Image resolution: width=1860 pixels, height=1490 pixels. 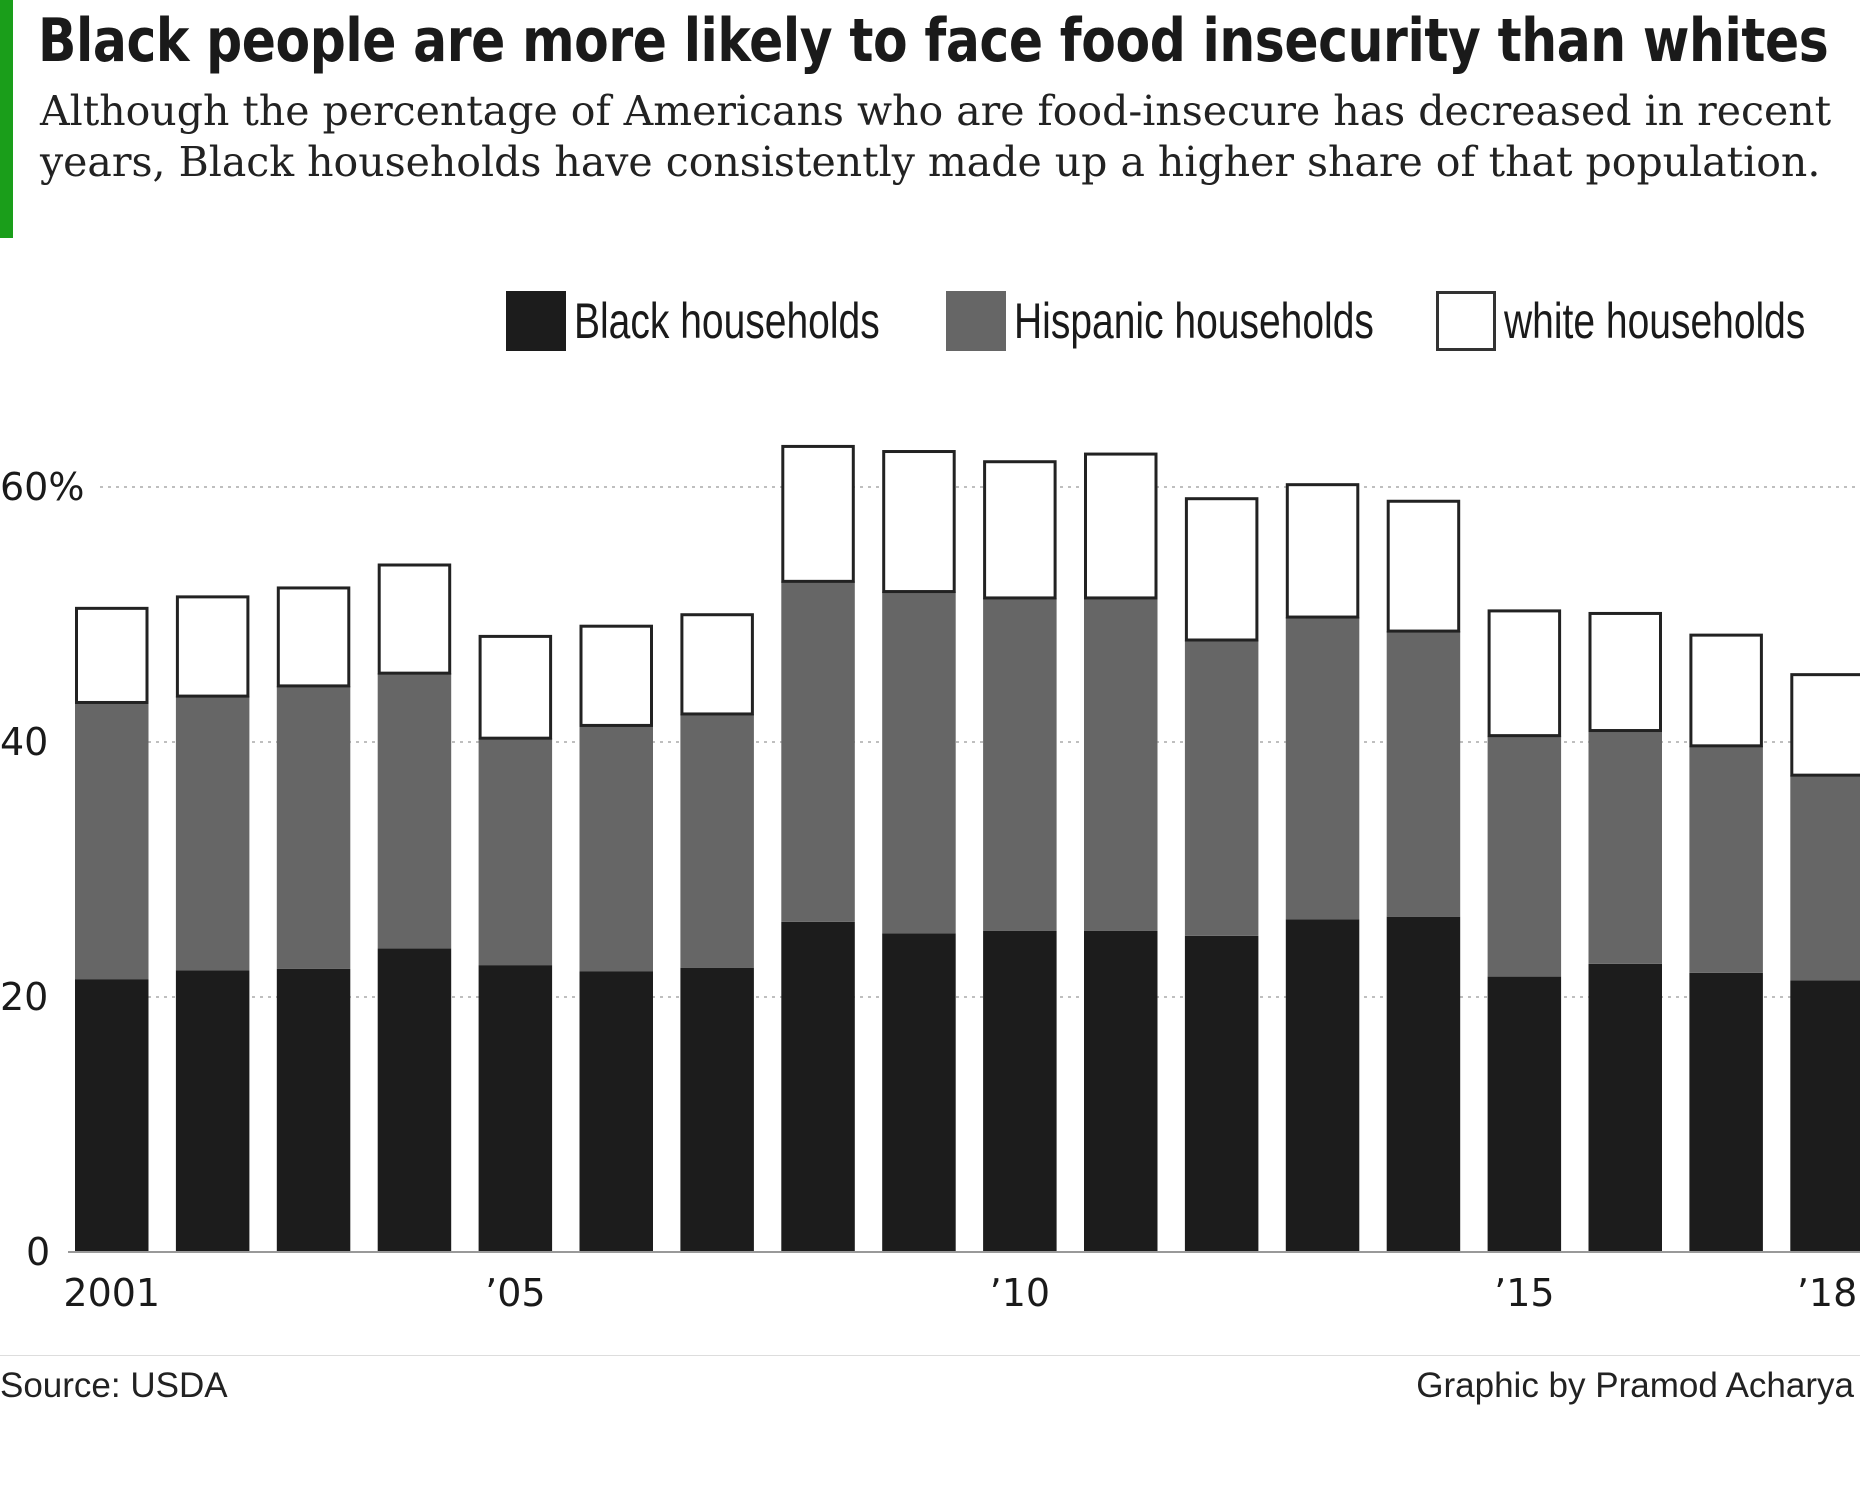 I want to click on y-tick-label: 60%, so click(x=42, y=487).